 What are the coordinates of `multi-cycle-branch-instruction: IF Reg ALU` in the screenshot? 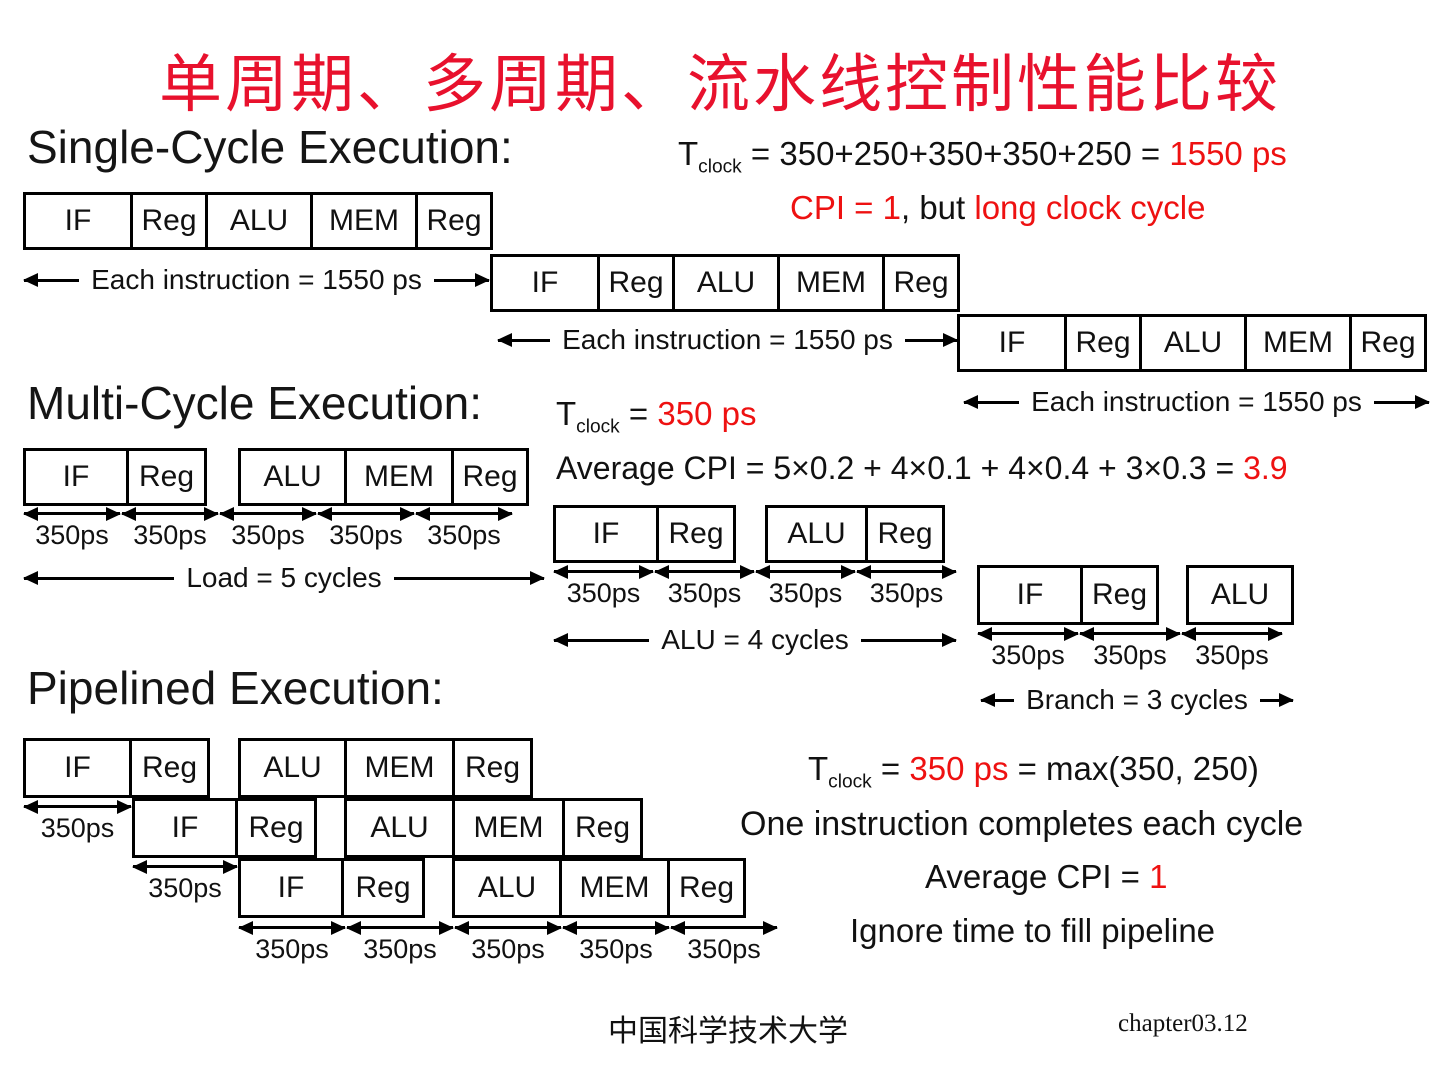 It's located at (1135, 595).